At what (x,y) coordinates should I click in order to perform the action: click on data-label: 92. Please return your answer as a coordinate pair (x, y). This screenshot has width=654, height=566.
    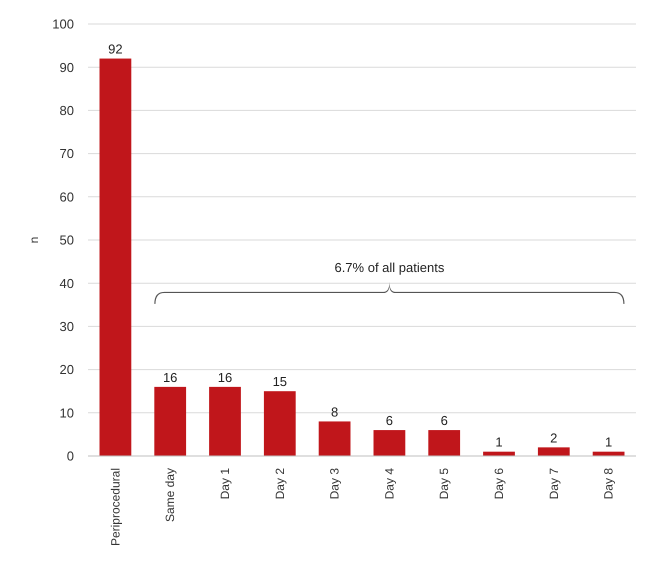
    Looking at the image, I should click on (115, 49).